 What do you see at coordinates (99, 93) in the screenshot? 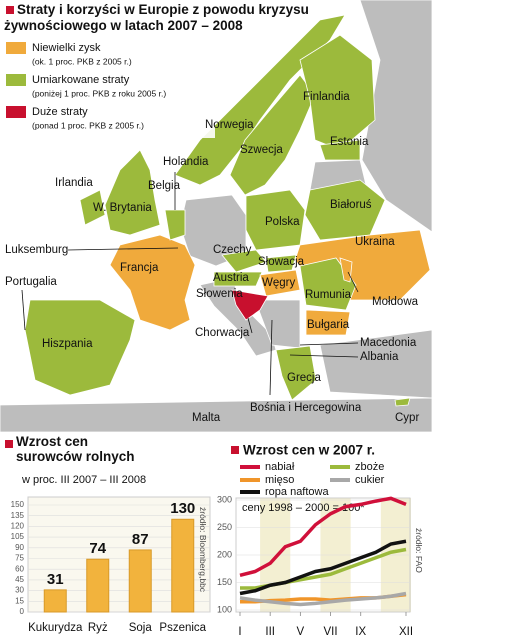
I see `legend-note: (poniżej 1 proc. PKB z roku 2005 r.)` at bounding box center [99, 93].